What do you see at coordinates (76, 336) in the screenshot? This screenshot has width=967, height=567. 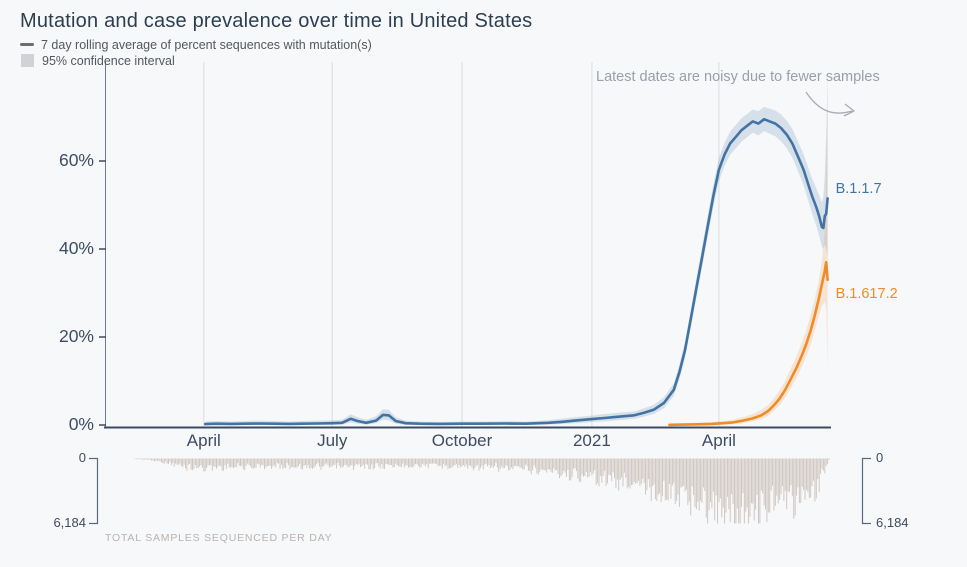 I see `y-axis-tick-label: 20%` at bounding box center [76, 336].